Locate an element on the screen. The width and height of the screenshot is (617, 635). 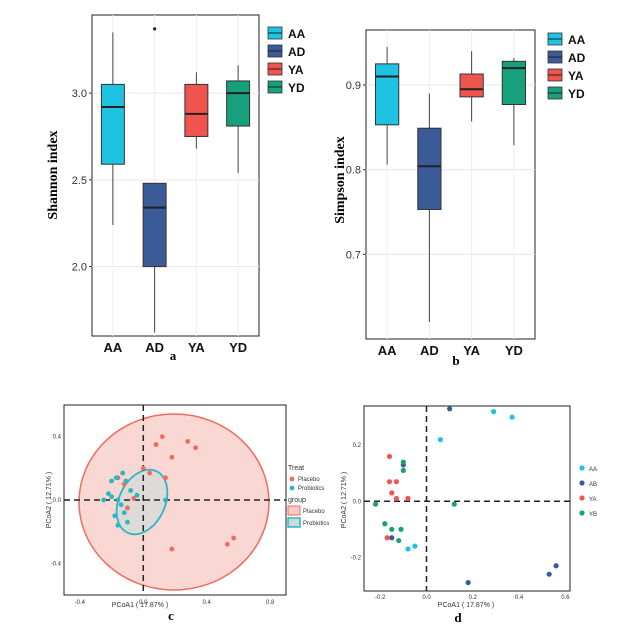
legend-label: AB is located at coordinates (593, 485).